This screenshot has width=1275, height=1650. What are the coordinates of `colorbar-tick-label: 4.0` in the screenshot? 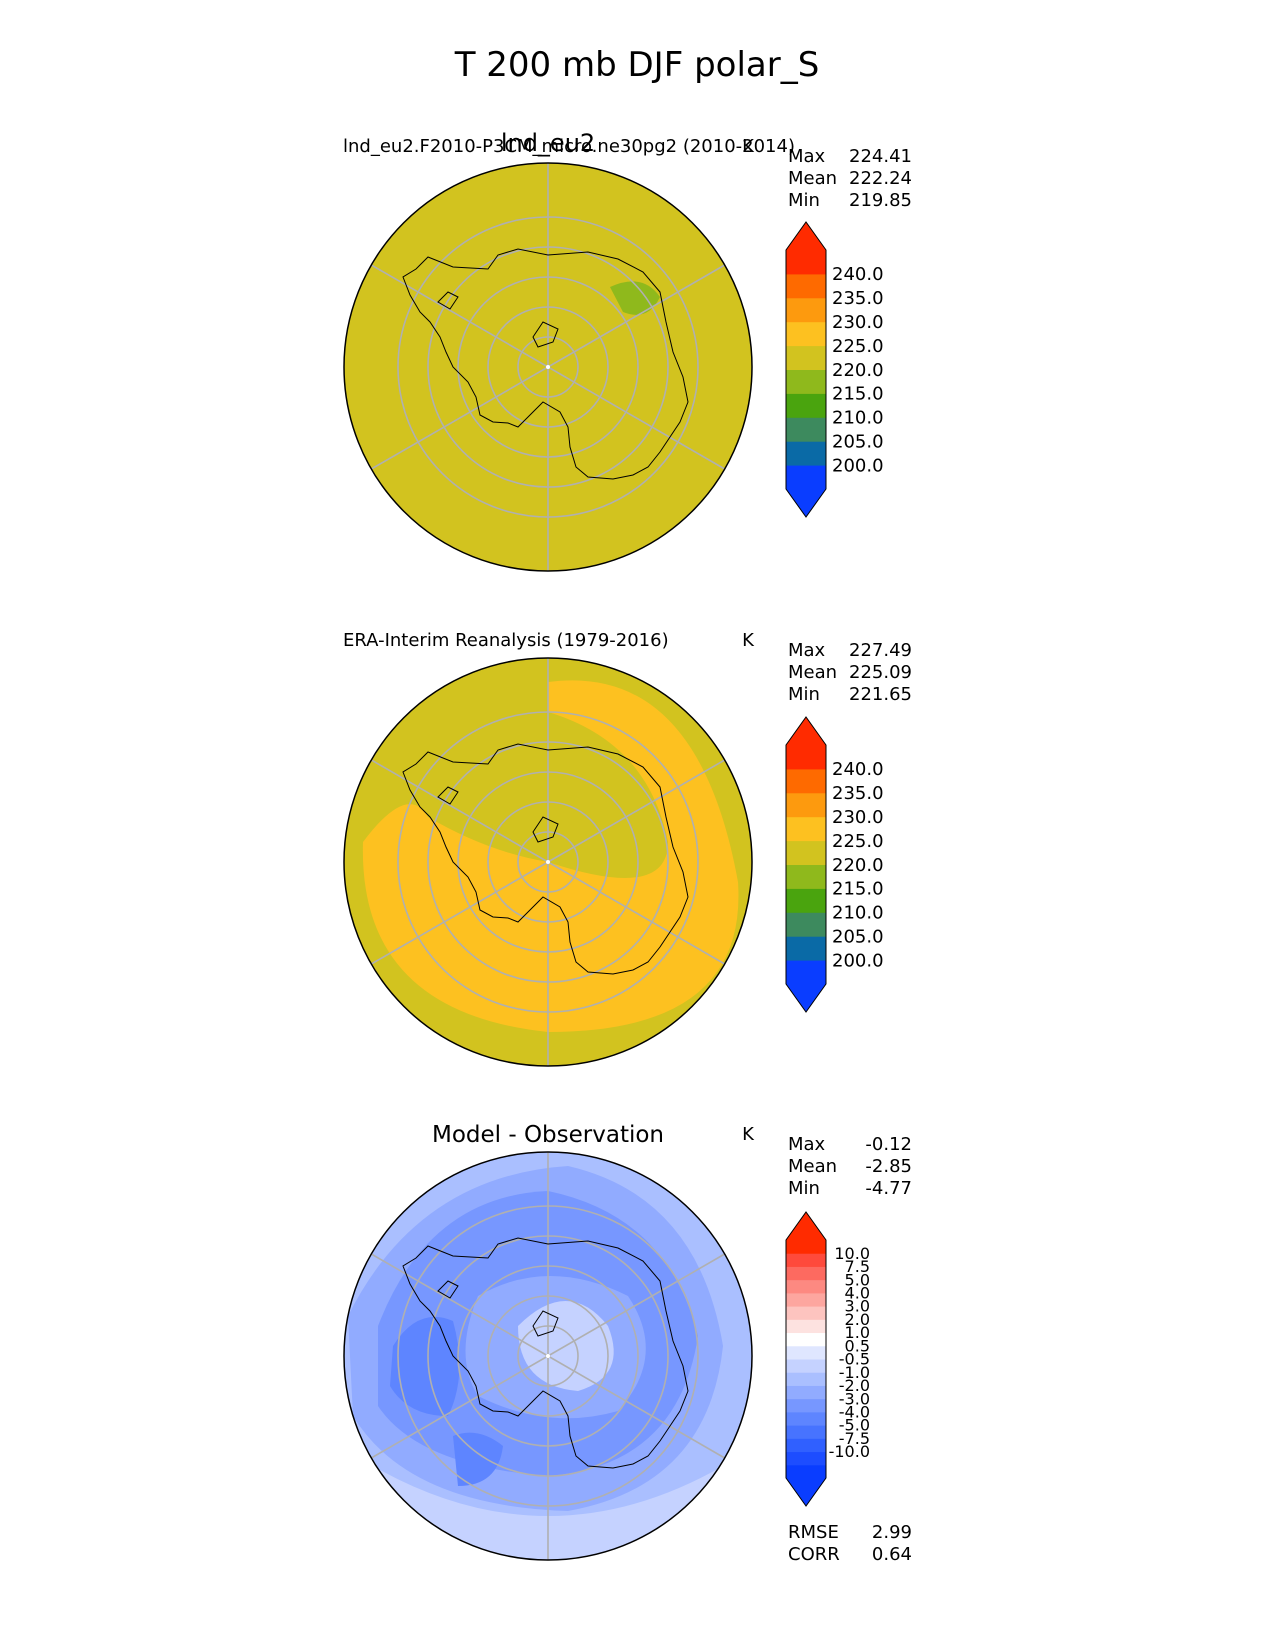 It's located at (857, 1292).